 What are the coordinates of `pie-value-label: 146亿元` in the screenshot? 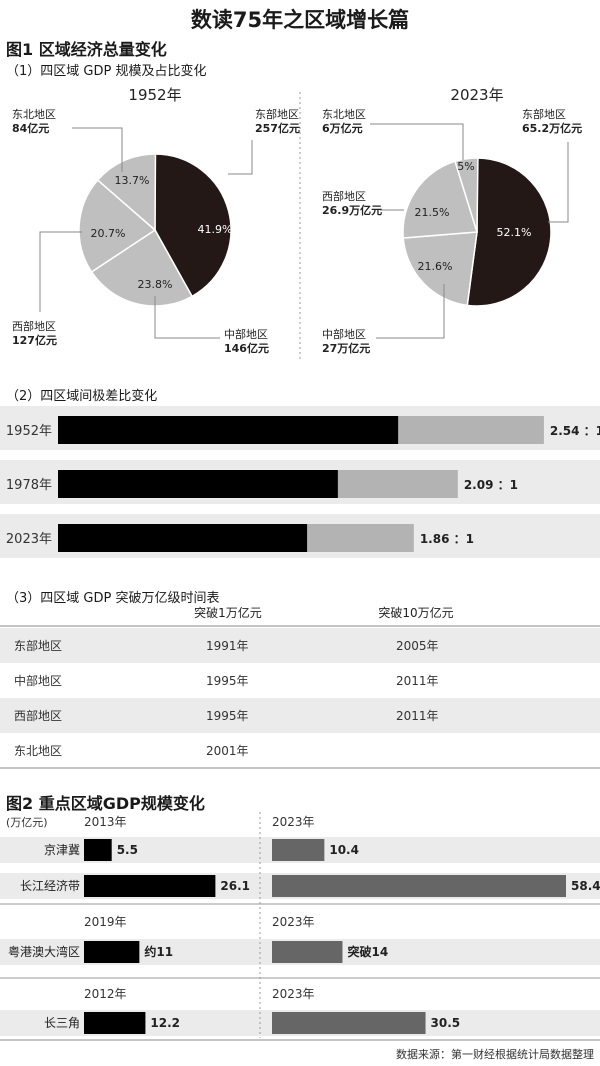 It's located at (246, 348).